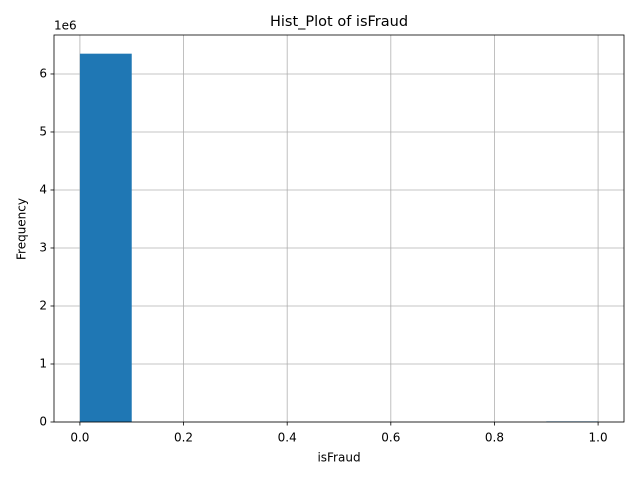 Image resolution: width=640 pixels, height=480 pixels. I want to click on x-tick-label: 1.0, so click(598, 438).